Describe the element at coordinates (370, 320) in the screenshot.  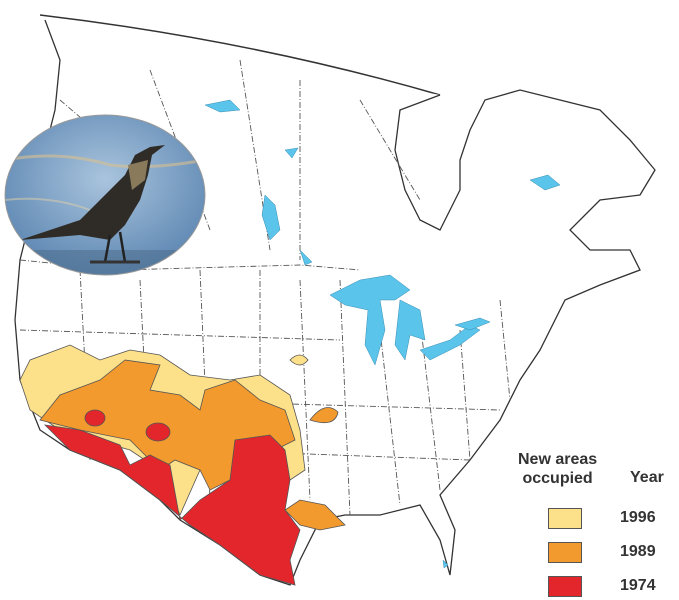
I see `great-lakes` at that location.